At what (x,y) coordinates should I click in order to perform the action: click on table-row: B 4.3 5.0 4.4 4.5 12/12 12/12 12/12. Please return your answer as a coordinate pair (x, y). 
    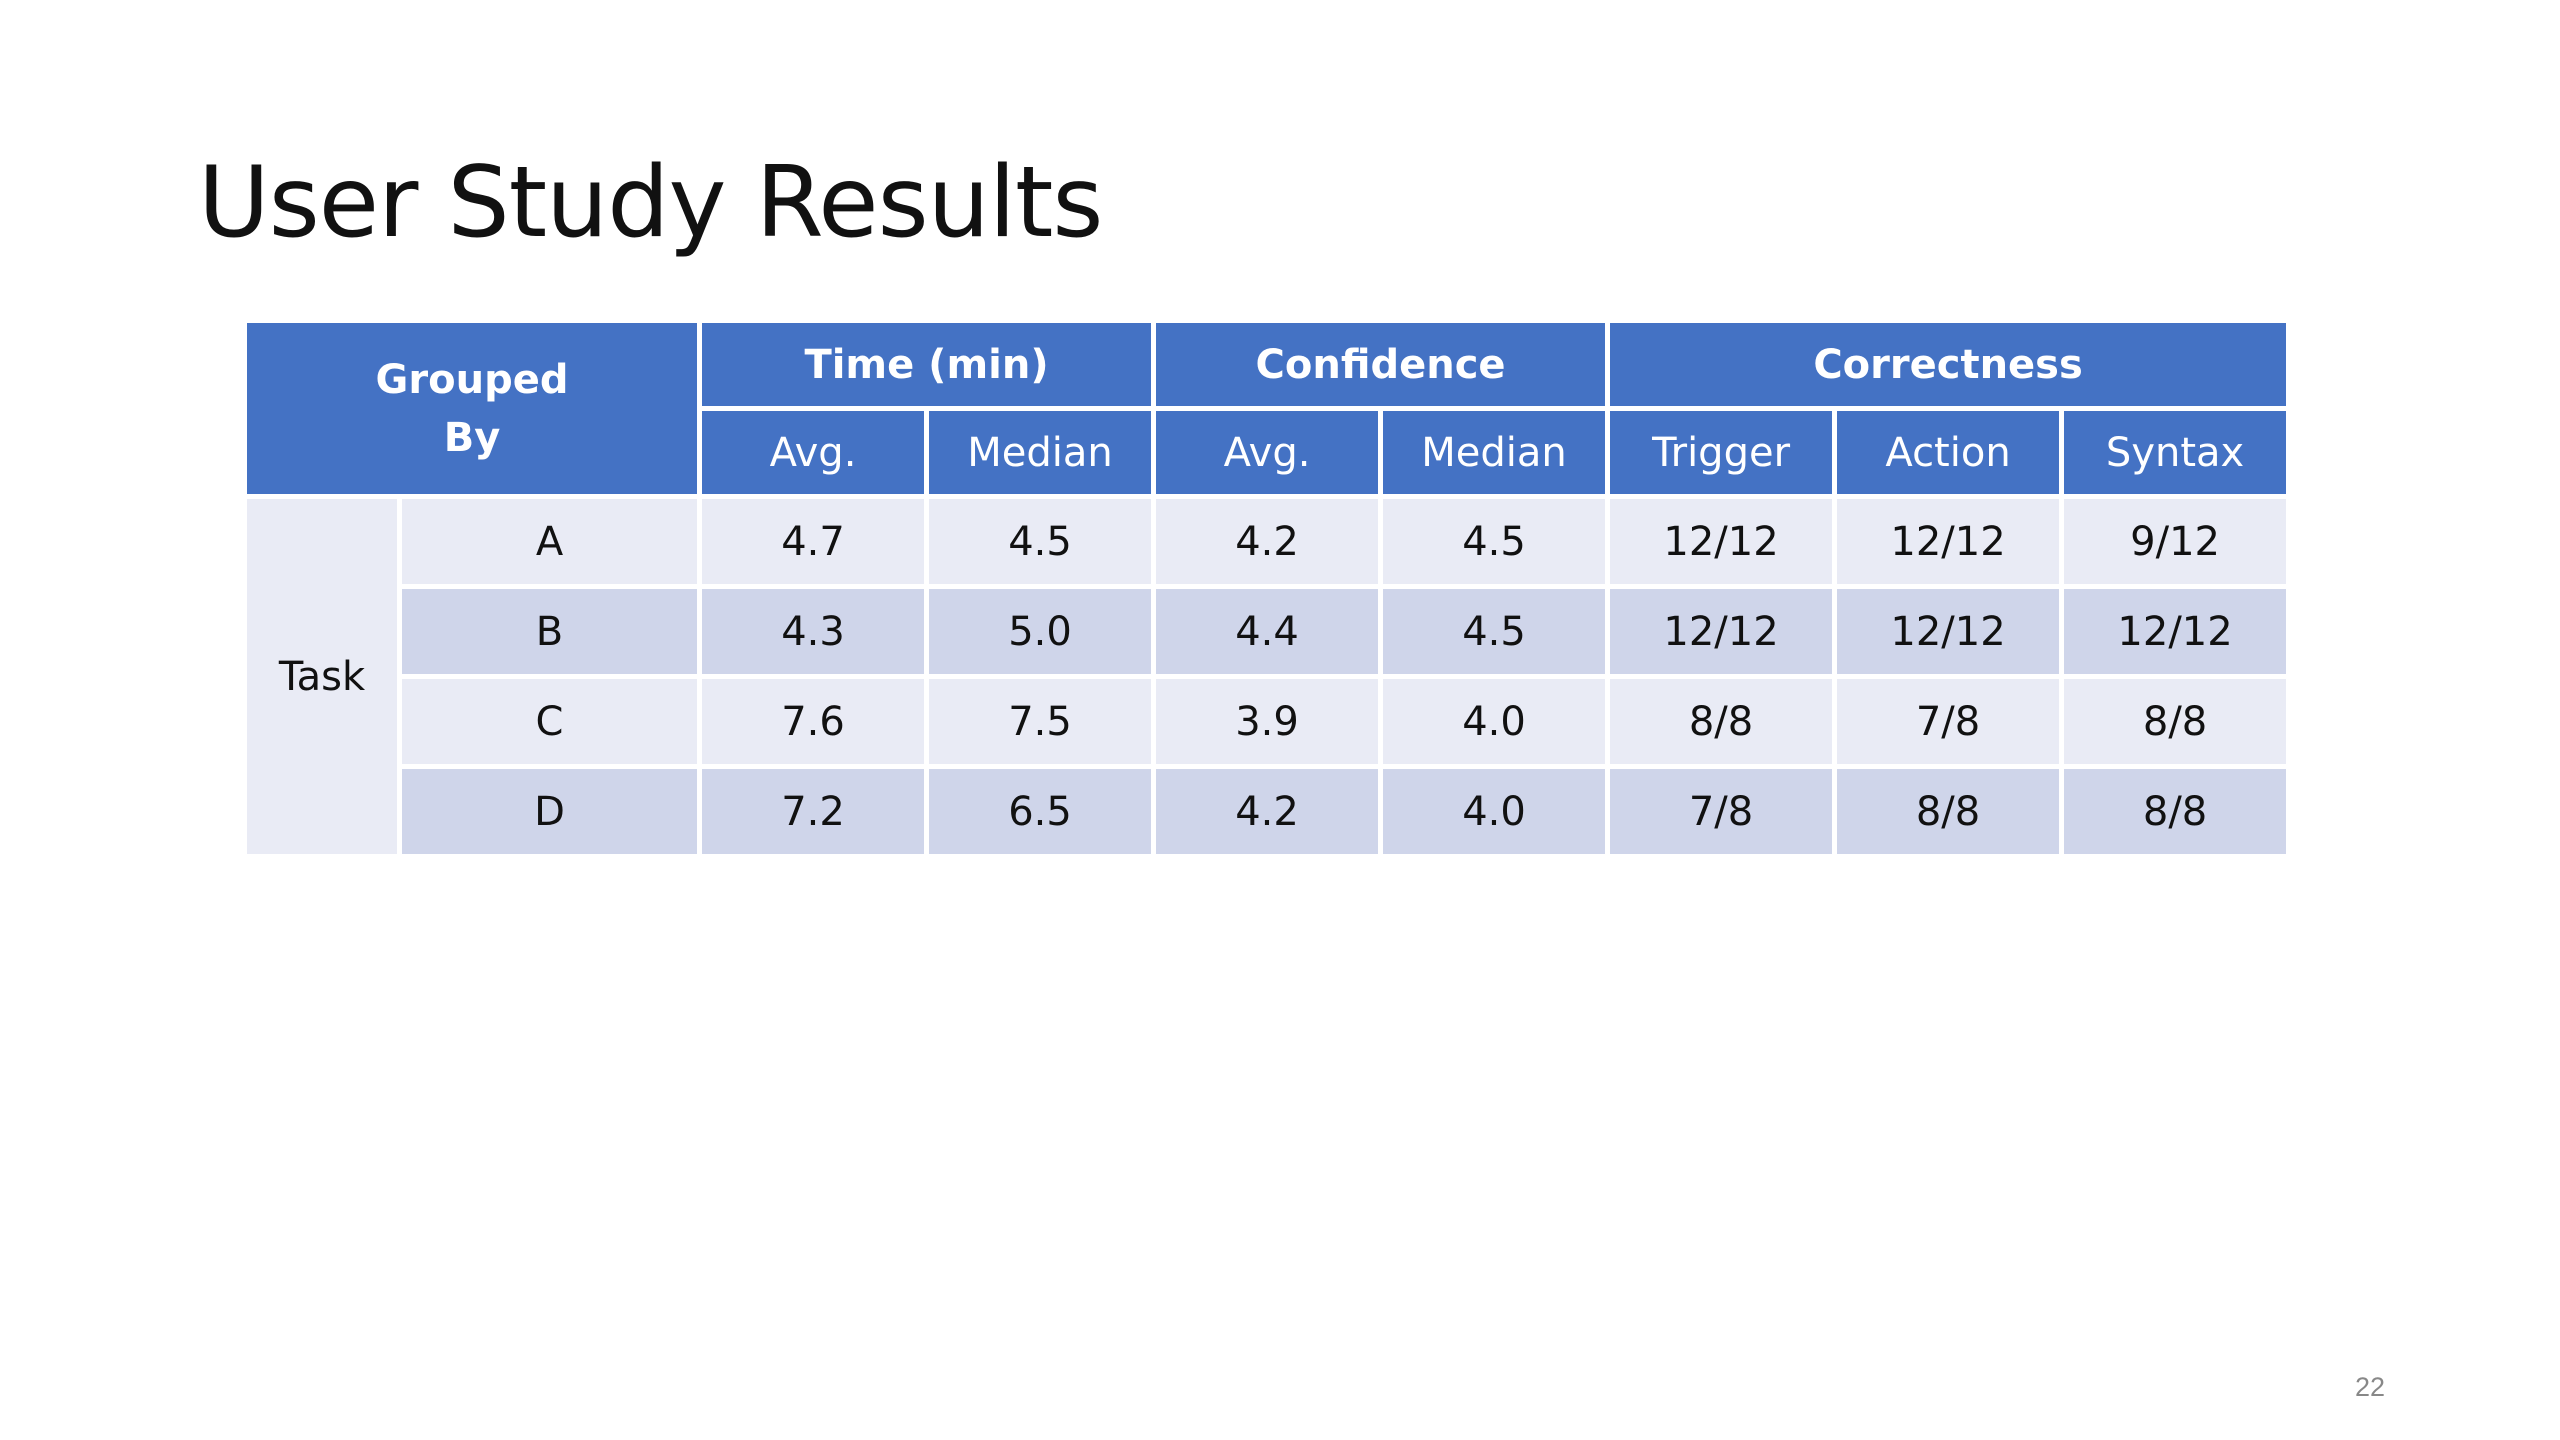
    Looking at the image, I should click on (1267, 631).